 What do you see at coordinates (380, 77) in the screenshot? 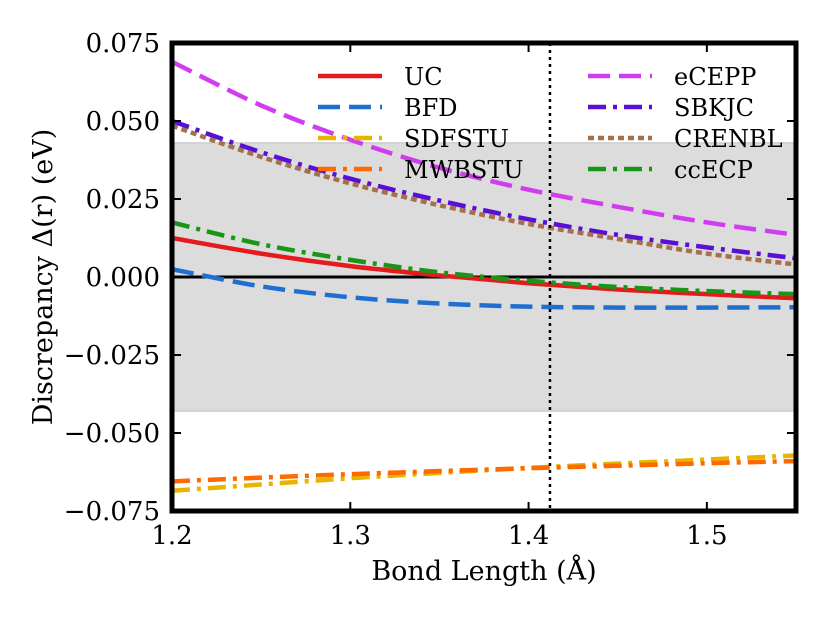
I see `legend-item: UC` at bounding box center [380, 77].